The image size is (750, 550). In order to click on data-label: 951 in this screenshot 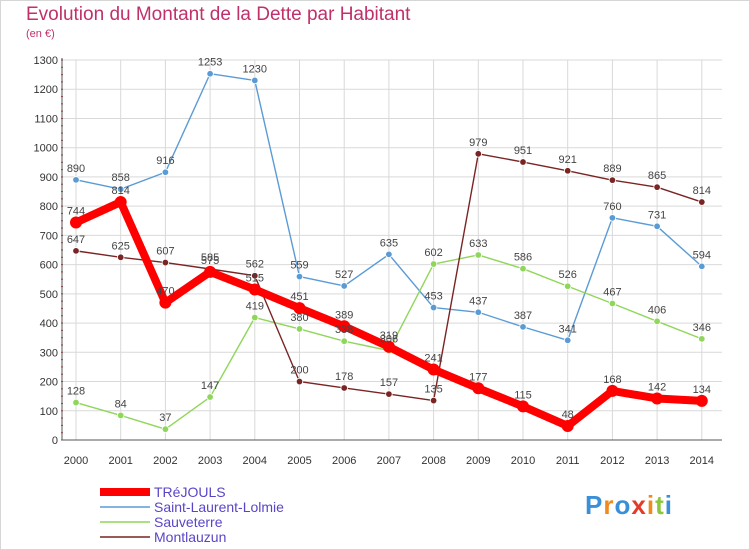, I will do `click(523, 151)`.